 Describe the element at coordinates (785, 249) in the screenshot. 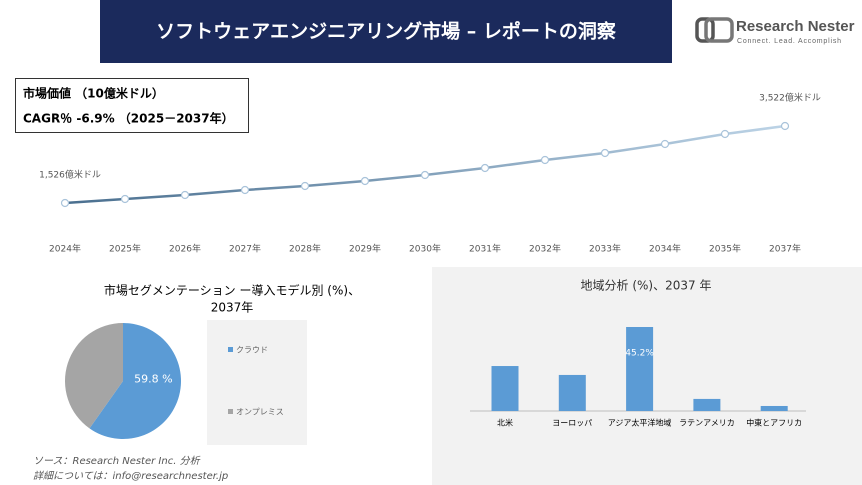

I see `x-tick-label: 2037年` at that location.